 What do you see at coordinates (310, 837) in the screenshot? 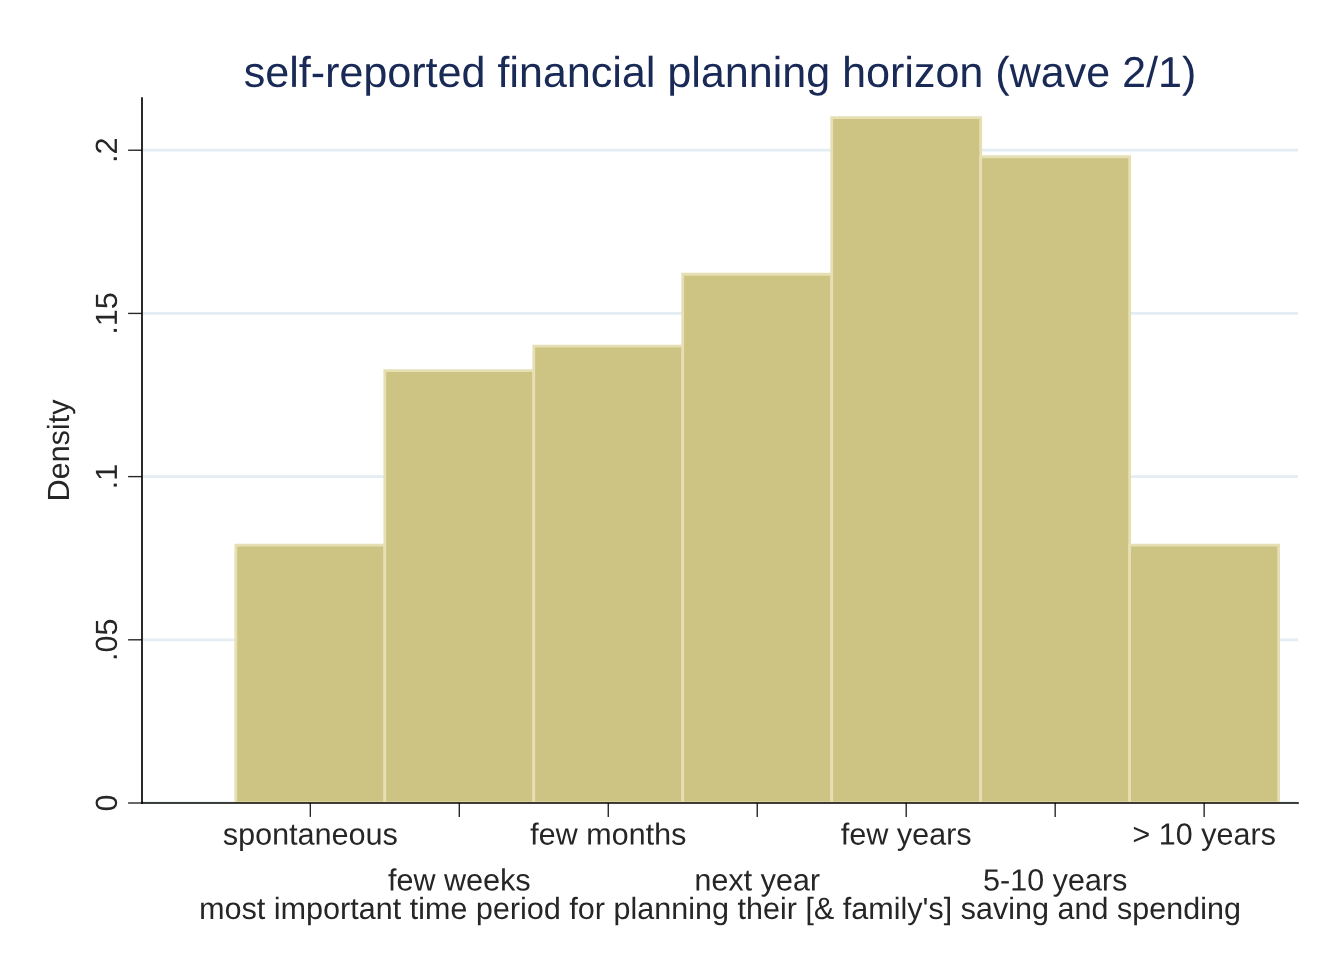
I see `x-tick-label: spontaneous` at bounding box center [310, 837].